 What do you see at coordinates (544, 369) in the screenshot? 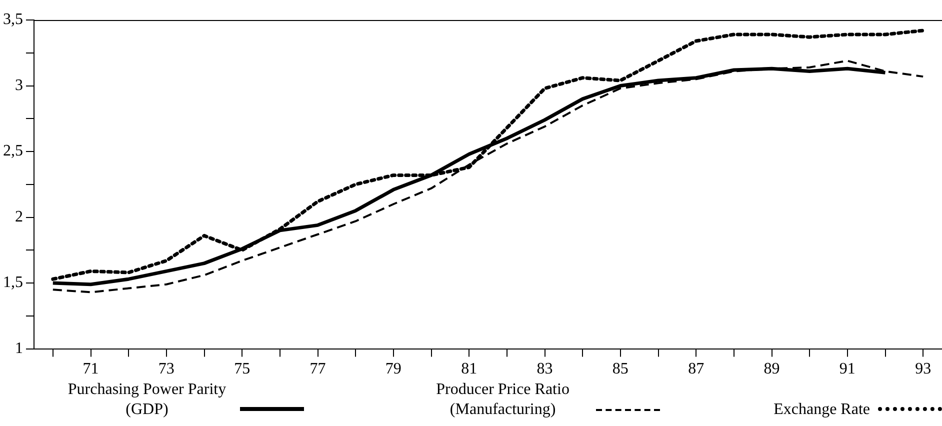
I see `x-tick-label: 83` at bounding box center [544, 369].